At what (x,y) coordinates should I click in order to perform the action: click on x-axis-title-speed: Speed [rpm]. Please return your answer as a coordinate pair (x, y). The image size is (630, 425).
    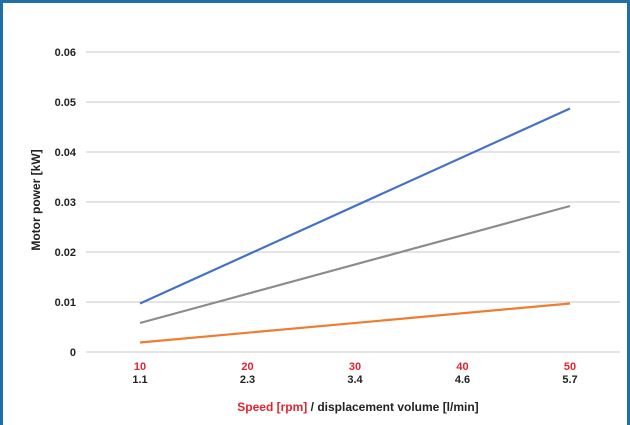
    Looking at the image, I should click on (272, 407).